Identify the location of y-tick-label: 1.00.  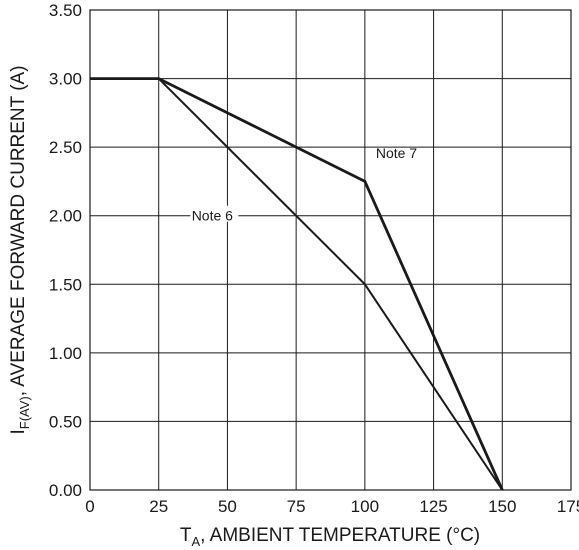
(65, 353).